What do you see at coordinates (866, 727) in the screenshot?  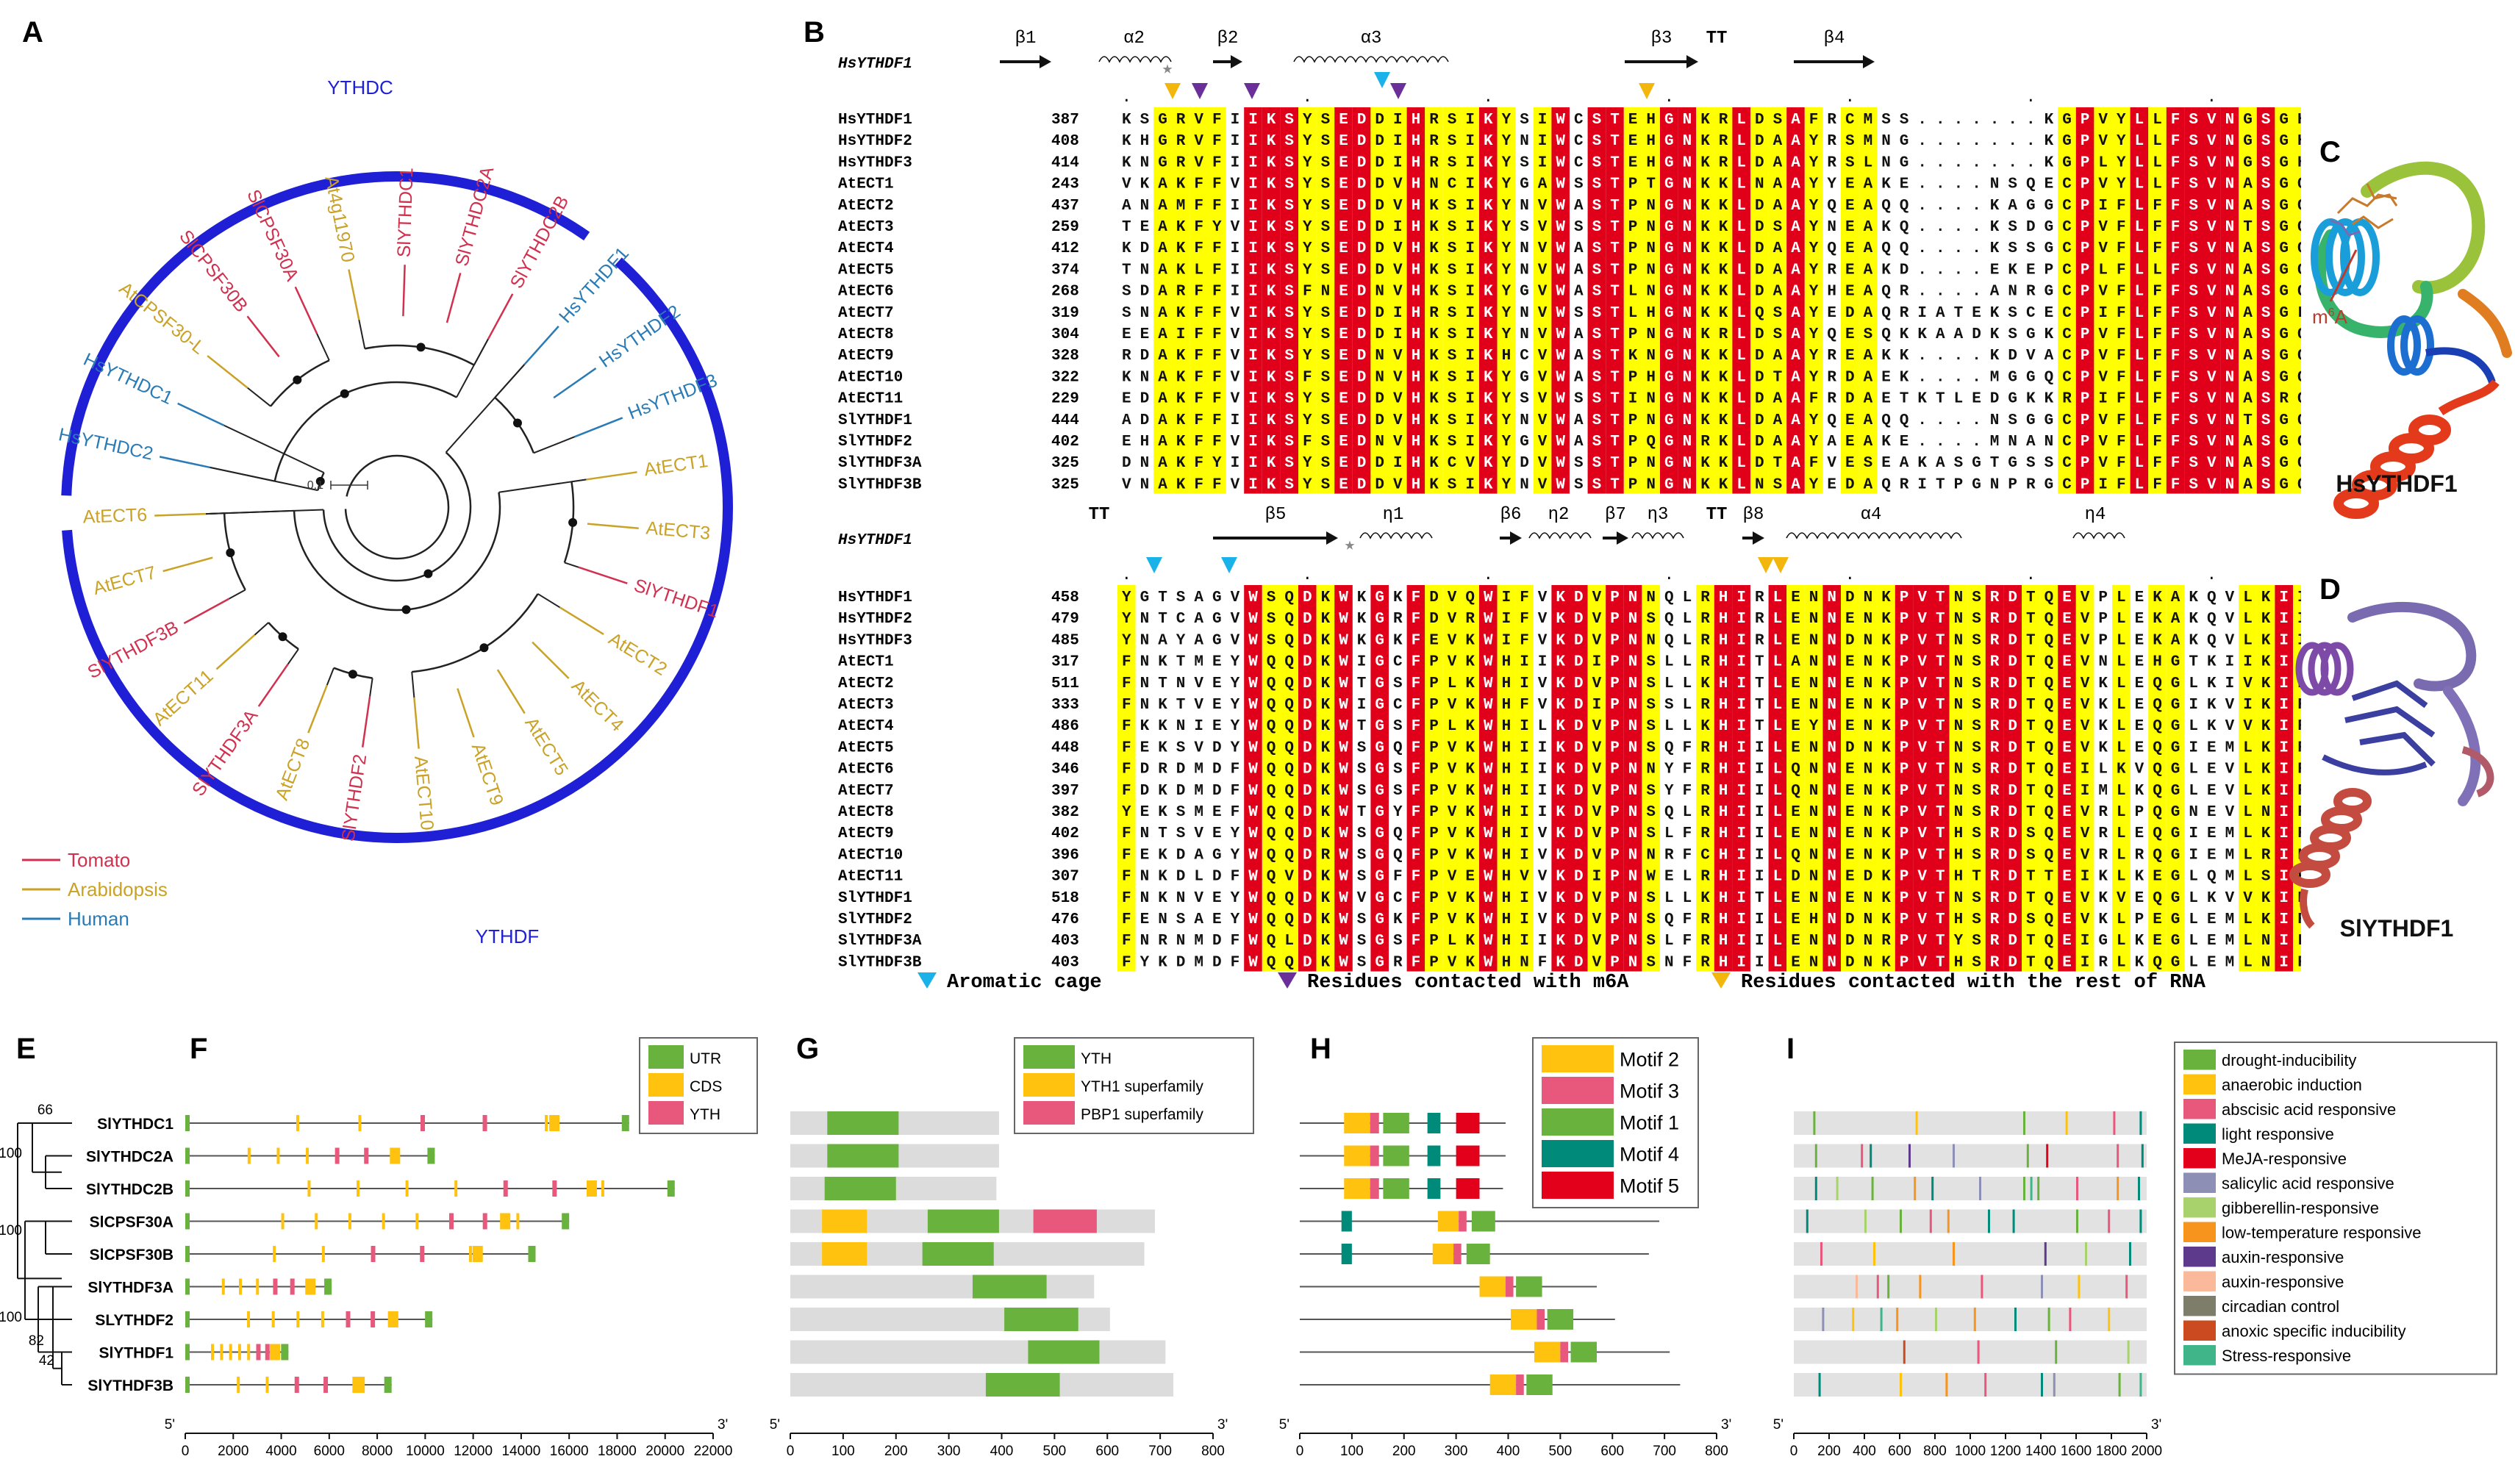 I see `alignment-seq-name: AtECT4` at bounding box center [866, 727].